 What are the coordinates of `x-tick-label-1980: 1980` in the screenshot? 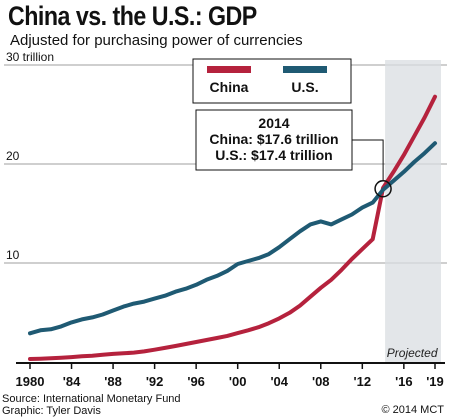 It's located at (30, 381).